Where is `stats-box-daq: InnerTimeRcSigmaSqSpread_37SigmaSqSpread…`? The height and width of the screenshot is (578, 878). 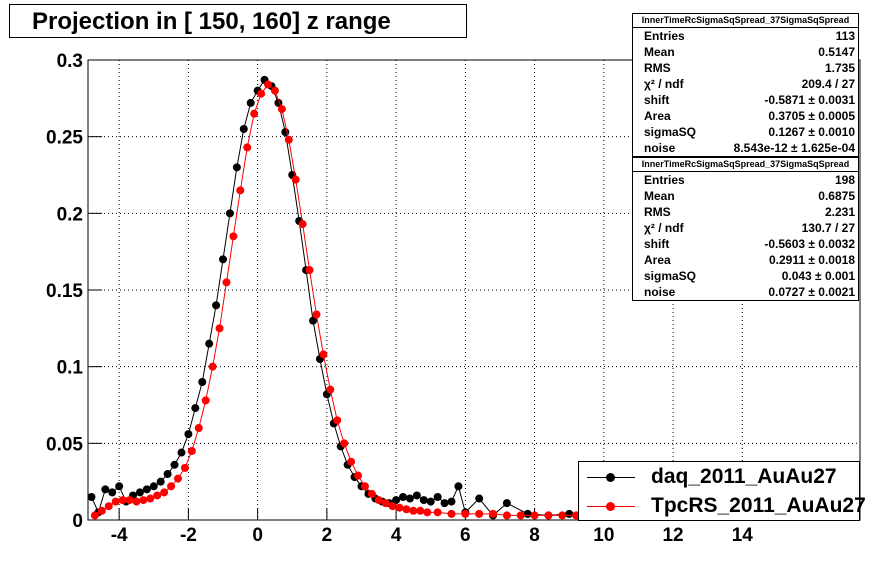 stats-box-daq: InnerTimeRcSigmaSqSpread_37SigmaSqSpread… is located at coordinates (745, 85).